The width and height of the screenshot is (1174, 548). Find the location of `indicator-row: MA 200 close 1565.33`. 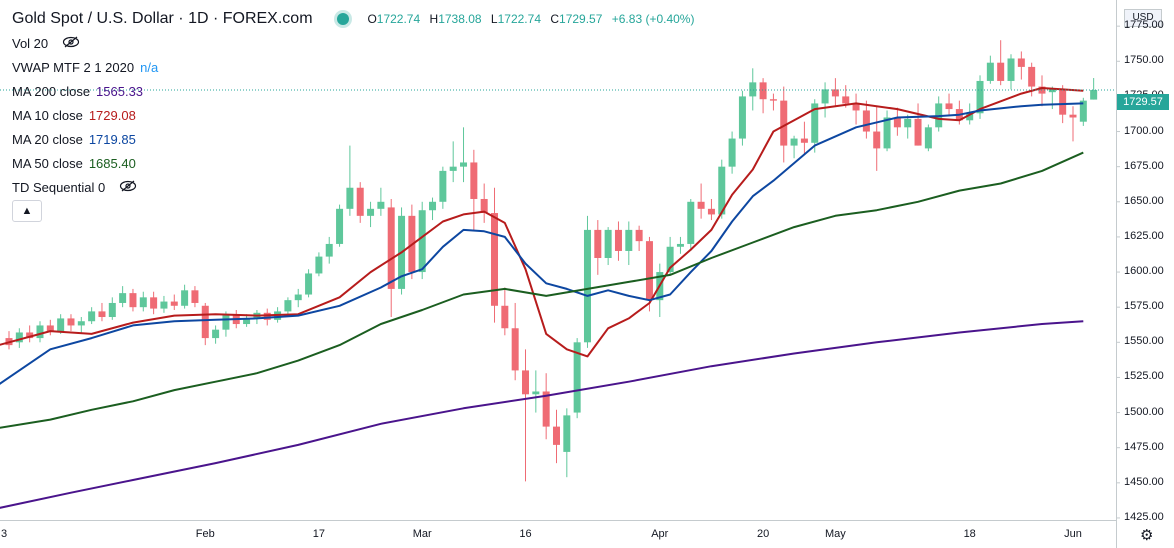

indicator-row: MA 200 close 1565.33 is located at coordinates (353, 92).